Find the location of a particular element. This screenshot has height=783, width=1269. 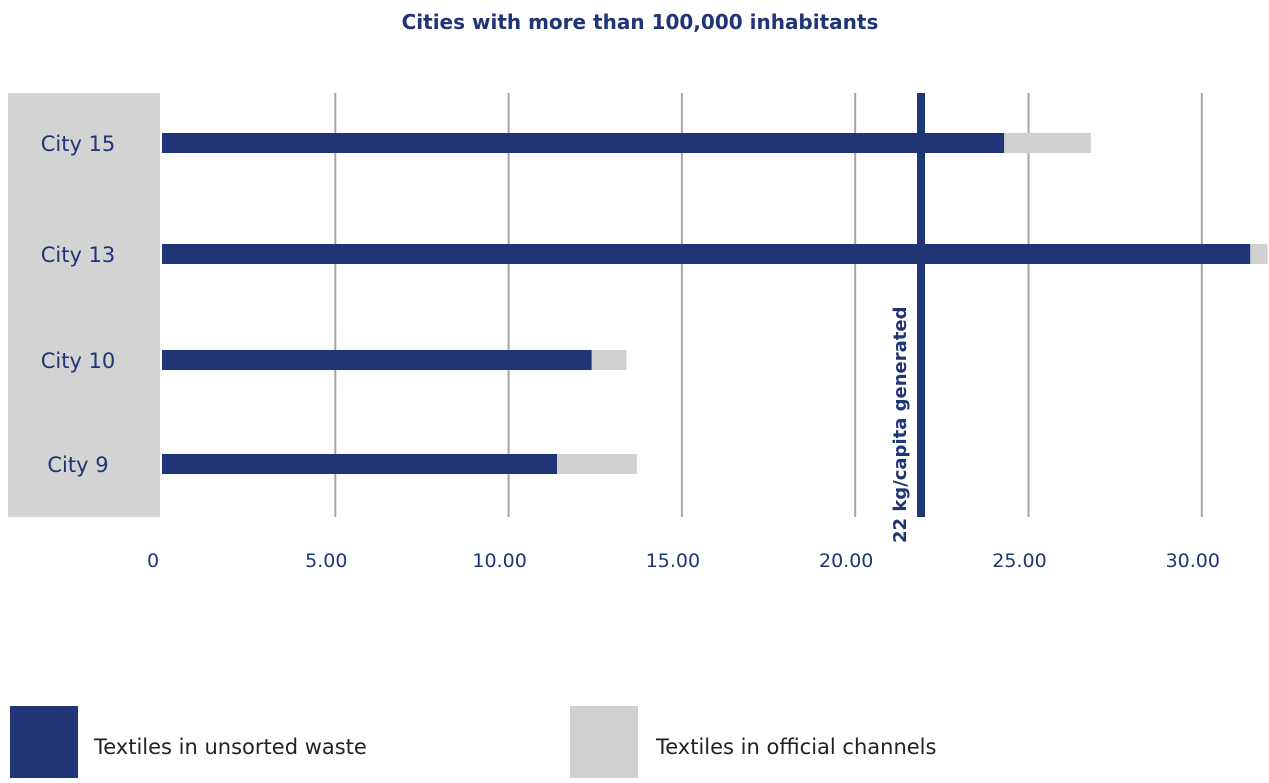

category-axis-panel is located at coordinates (84, 305).